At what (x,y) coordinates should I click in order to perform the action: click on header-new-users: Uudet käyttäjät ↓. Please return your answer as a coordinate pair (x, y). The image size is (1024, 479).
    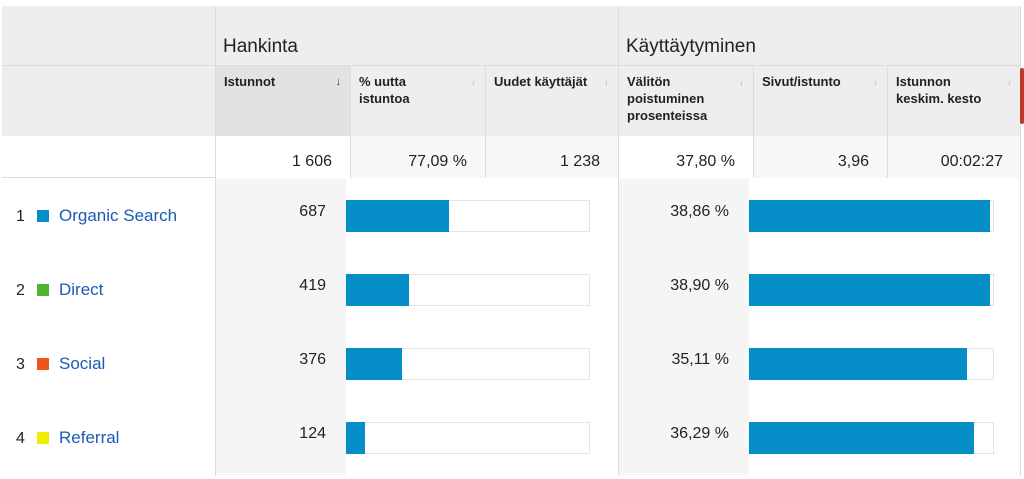
    Looking at the image, I should click on (551, 101).